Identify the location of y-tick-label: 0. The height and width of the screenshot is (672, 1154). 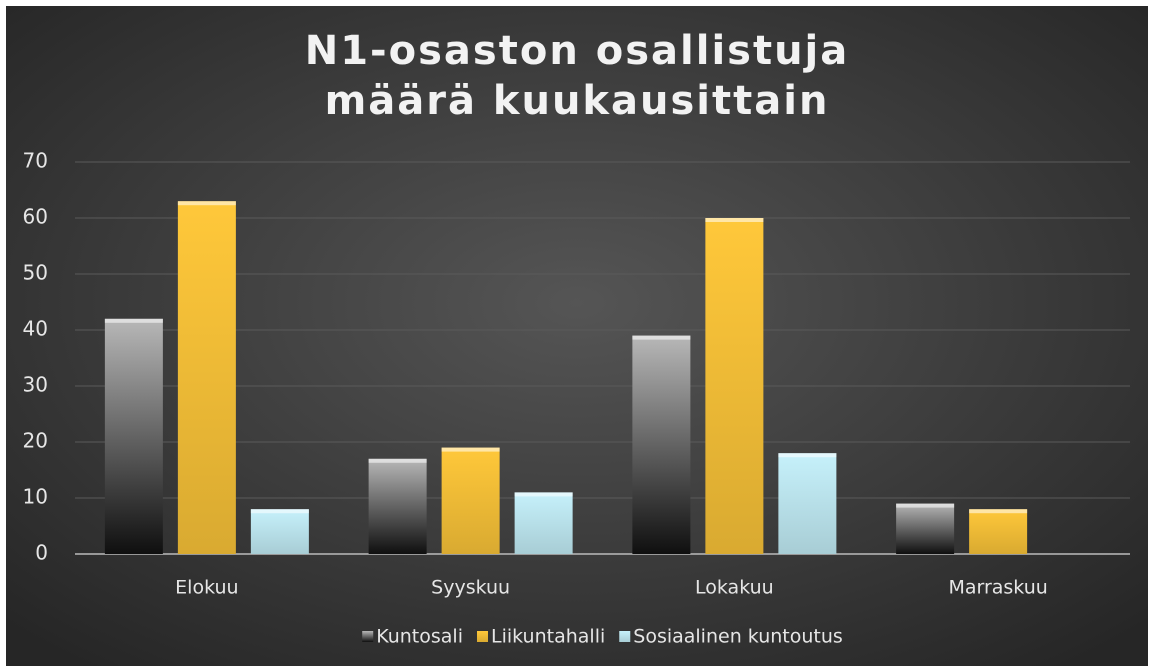
(41, 553).